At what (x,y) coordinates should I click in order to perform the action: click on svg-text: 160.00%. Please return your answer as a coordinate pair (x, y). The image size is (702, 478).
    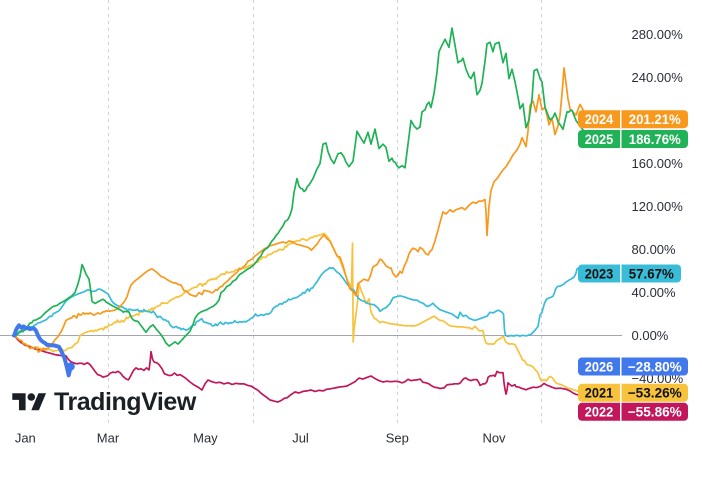
    Looking at the image, I should click on (658, 163).